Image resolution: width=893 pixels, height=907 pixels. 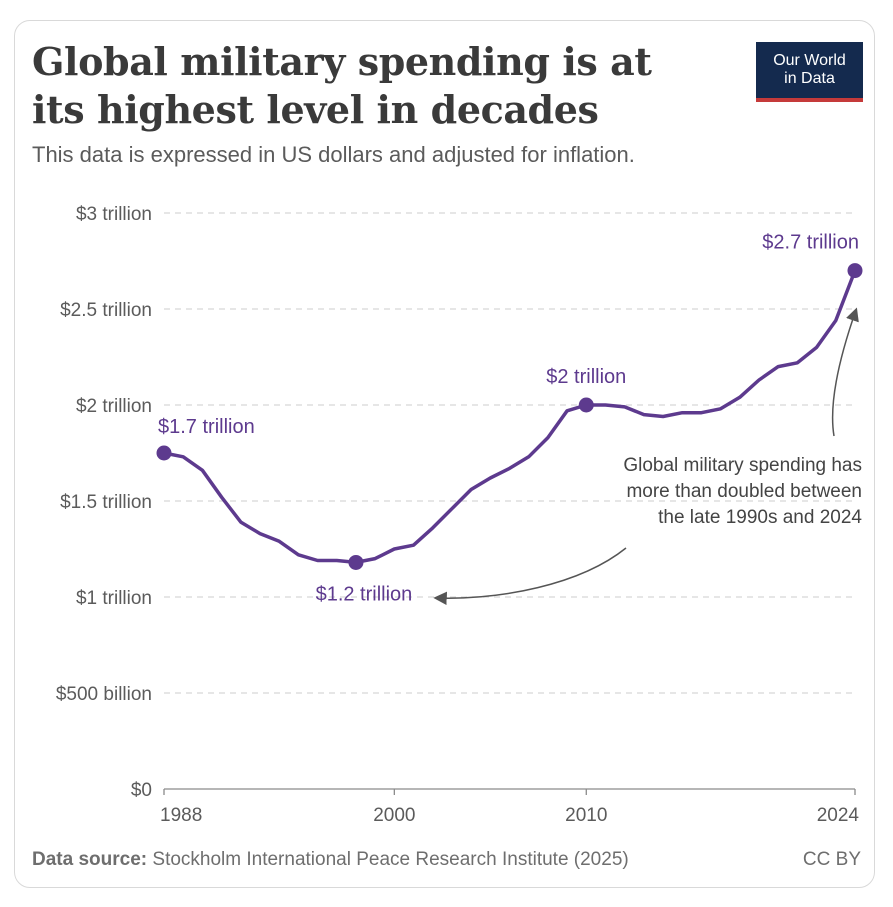 What do you see at coordinates (114, 598) in the screenshot?
I see `y-tick-label-2: $1 trillion` at bounding box center [114, 598].